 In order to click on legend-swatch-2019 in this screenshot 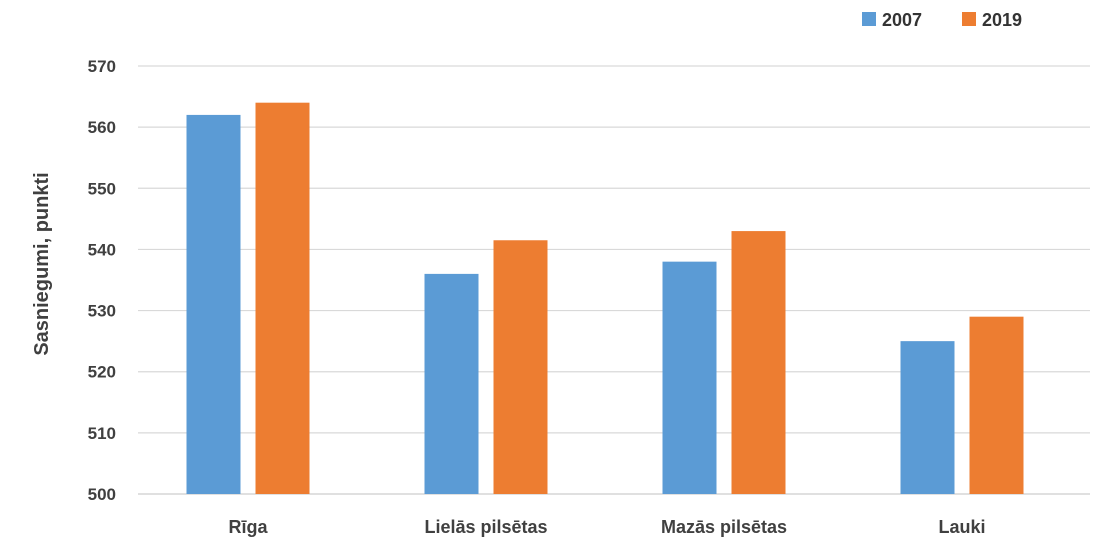, I will do `click(969, 19)`.